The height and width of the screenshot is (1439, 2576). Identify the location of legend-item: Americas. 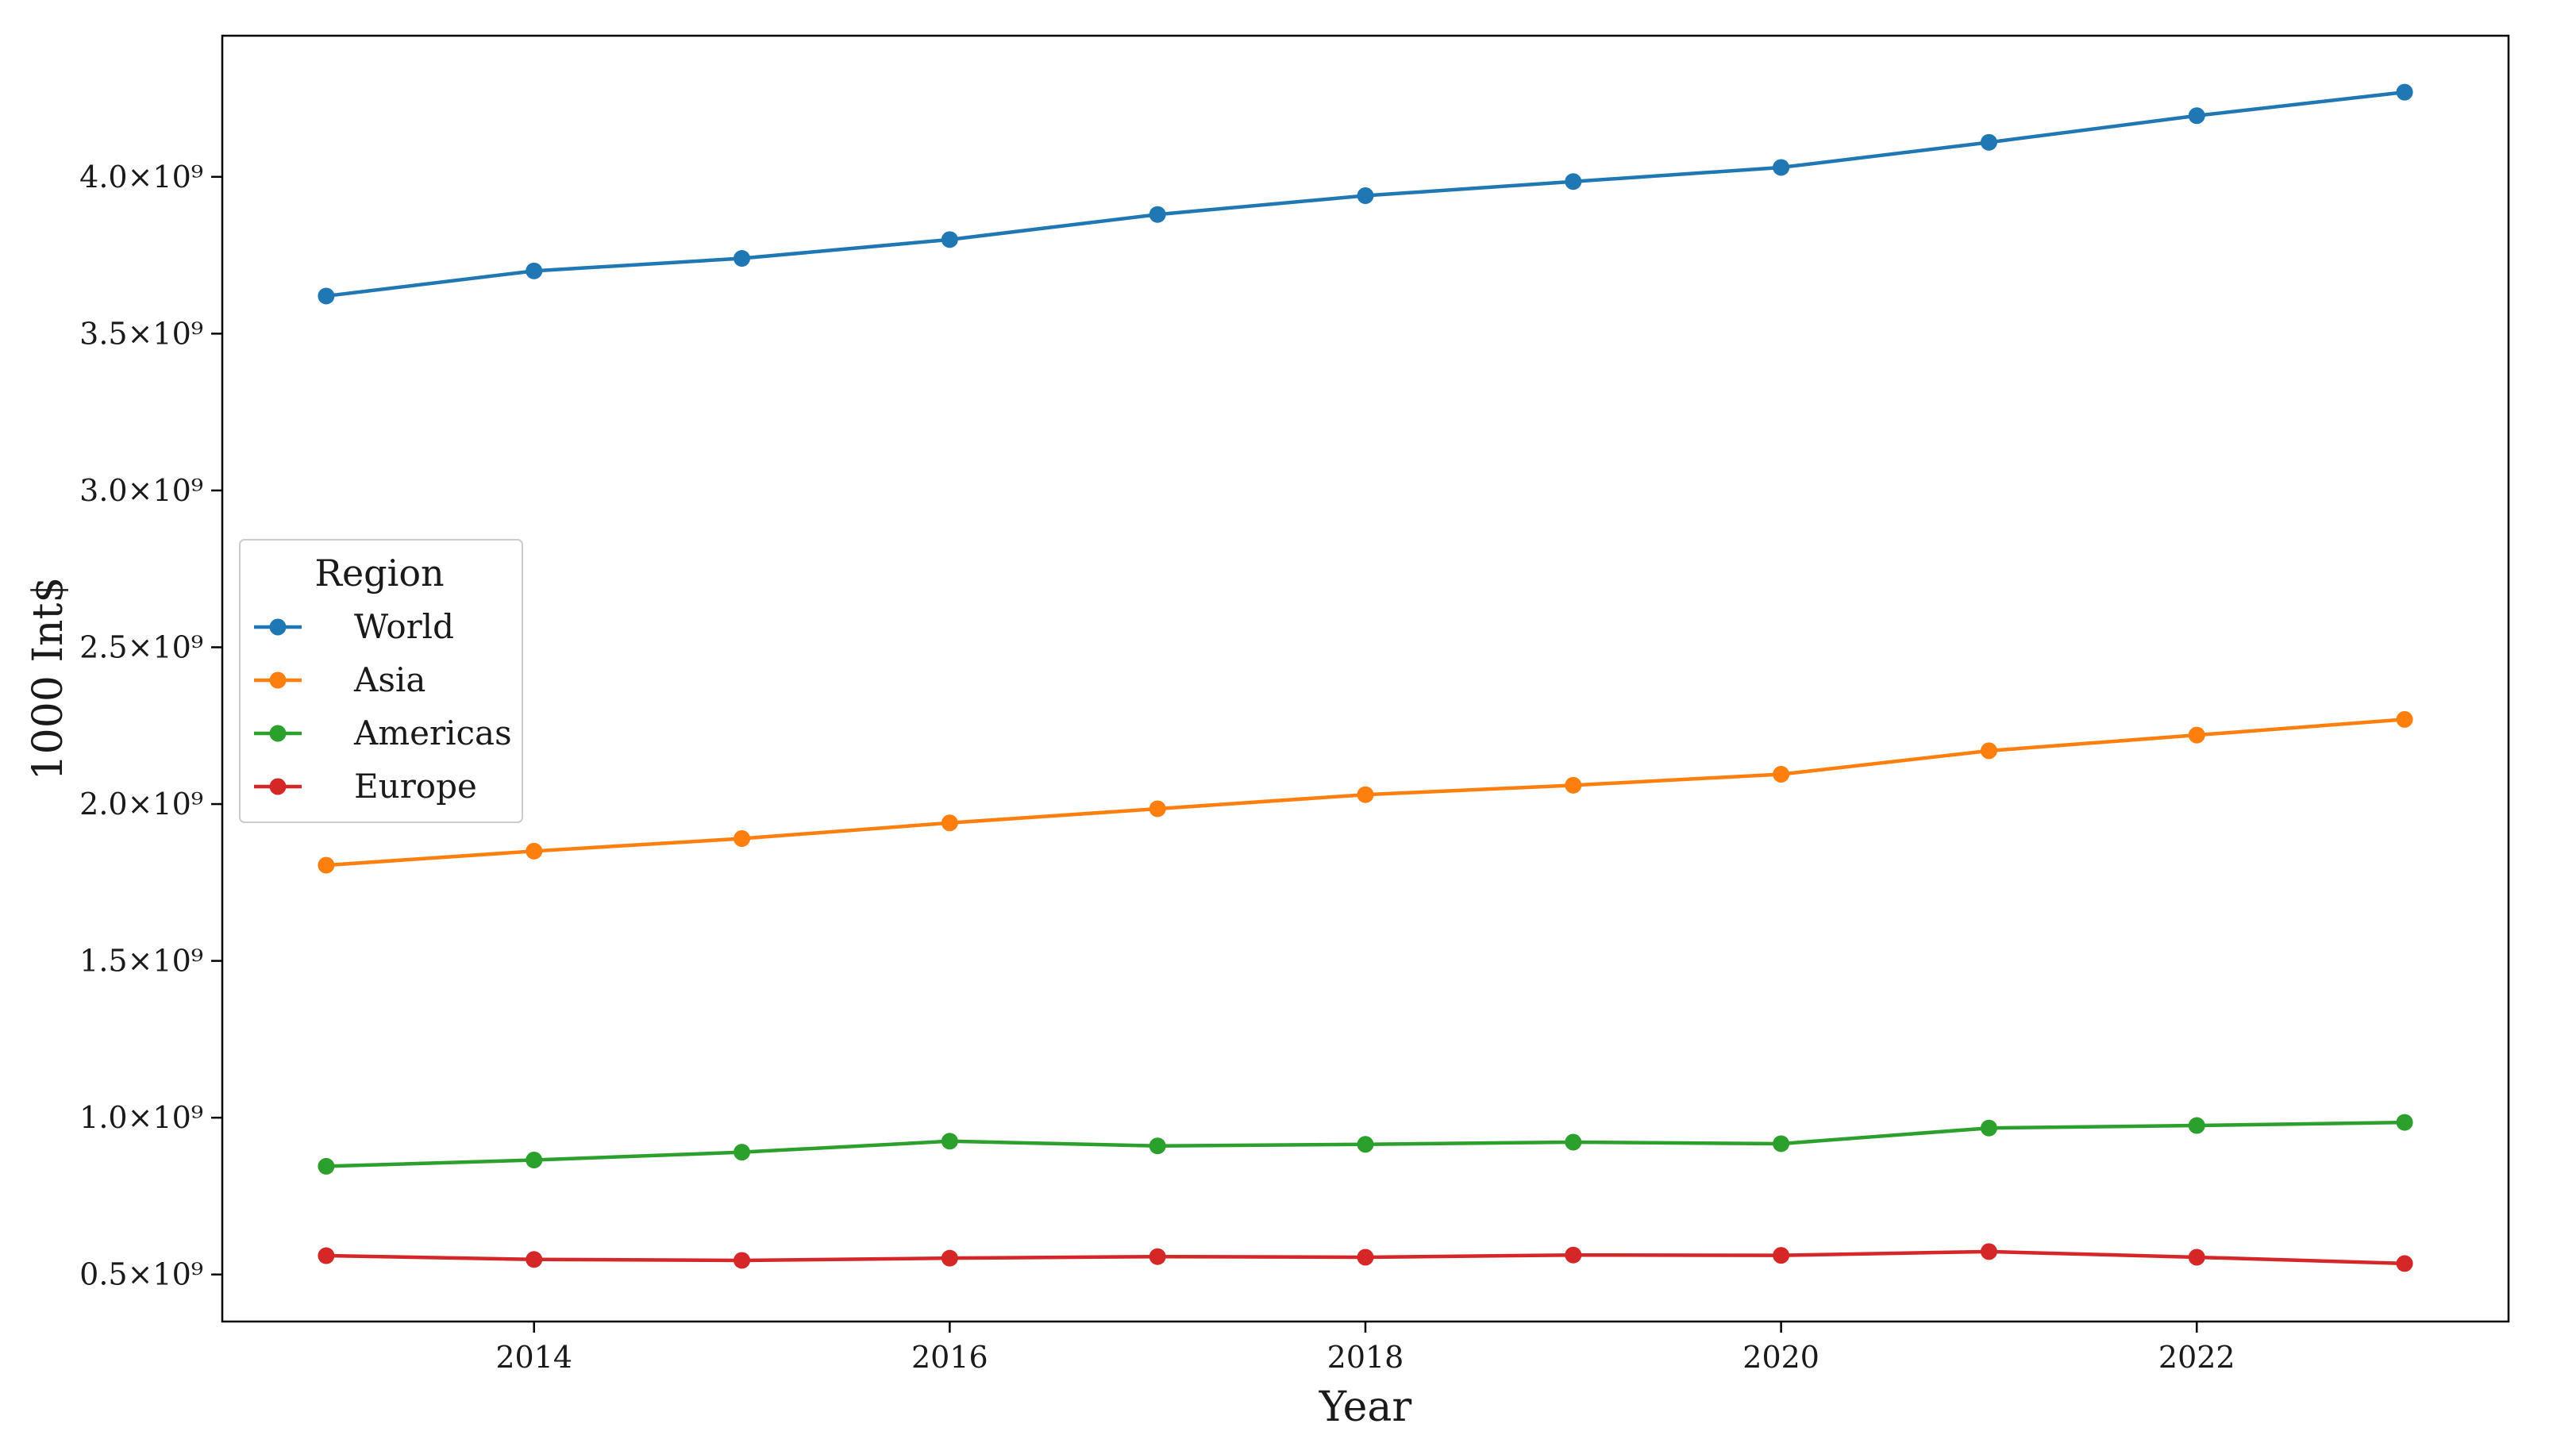
(383, 733).